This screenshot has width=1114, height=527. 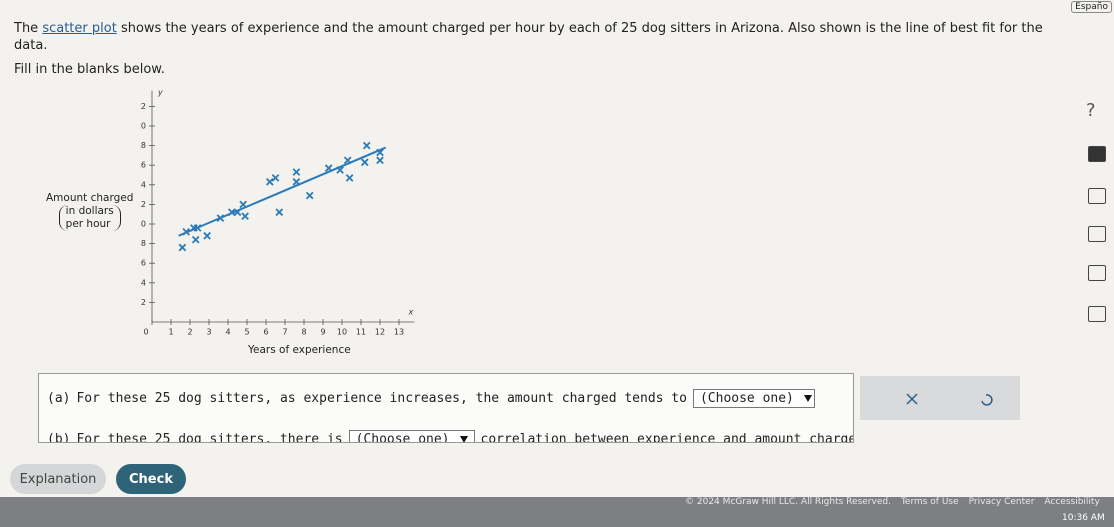 I want to click on y-label-line: Amount charged, so click(x=90, y=198).